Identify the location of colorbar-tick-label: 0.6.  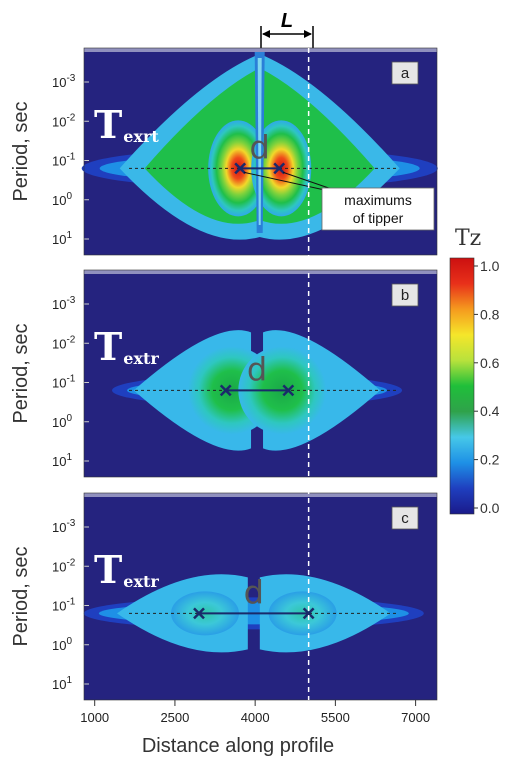
(490, 363).